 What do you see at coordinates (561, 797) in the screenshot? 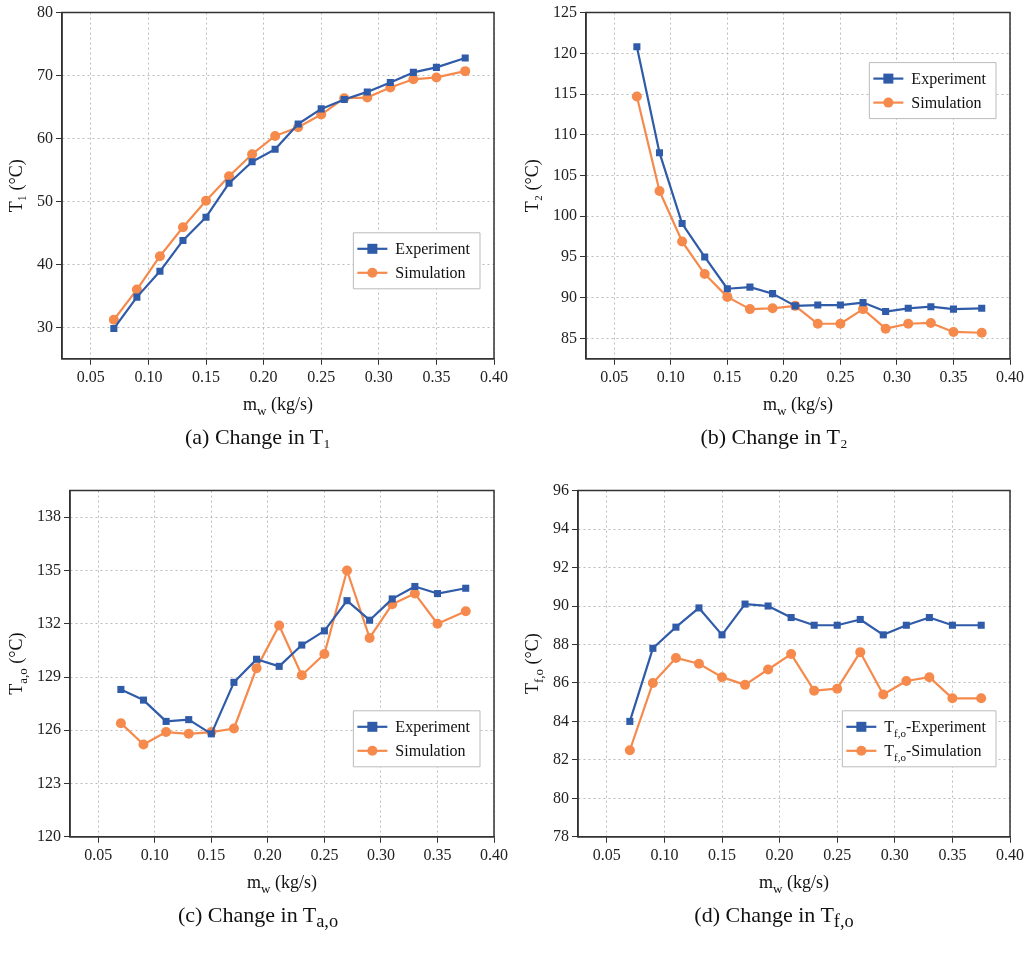
I see `y-tick-label: 80` at bounding box center [561, 797].